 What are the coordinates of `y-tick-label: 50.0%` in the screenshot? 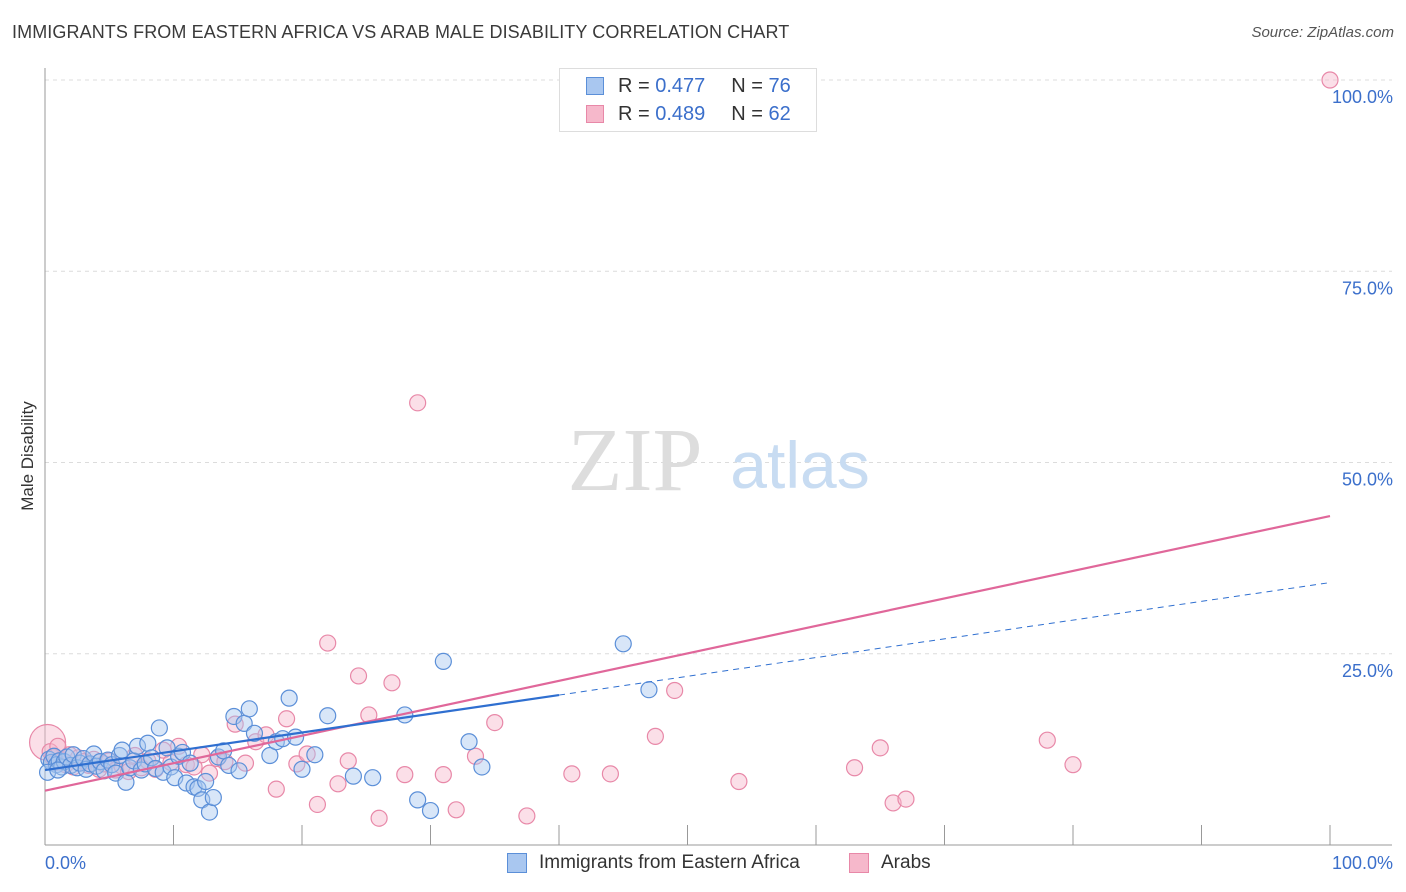 It's located at (1367, 480).